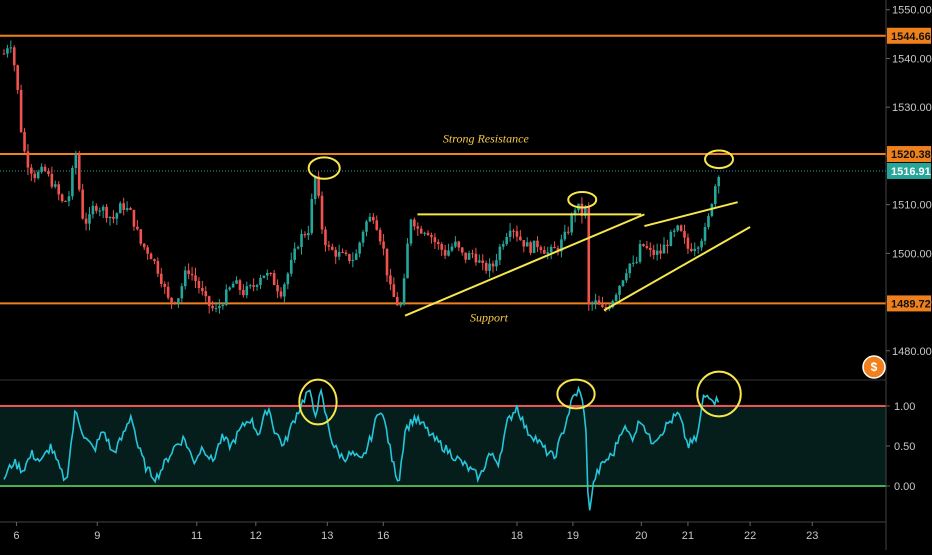 The width and height of the screenshot is (932, 555). Describe the element at coordinates (912, 254) in the screenshot. I see `price-tick-label: 1500.00` at that location.